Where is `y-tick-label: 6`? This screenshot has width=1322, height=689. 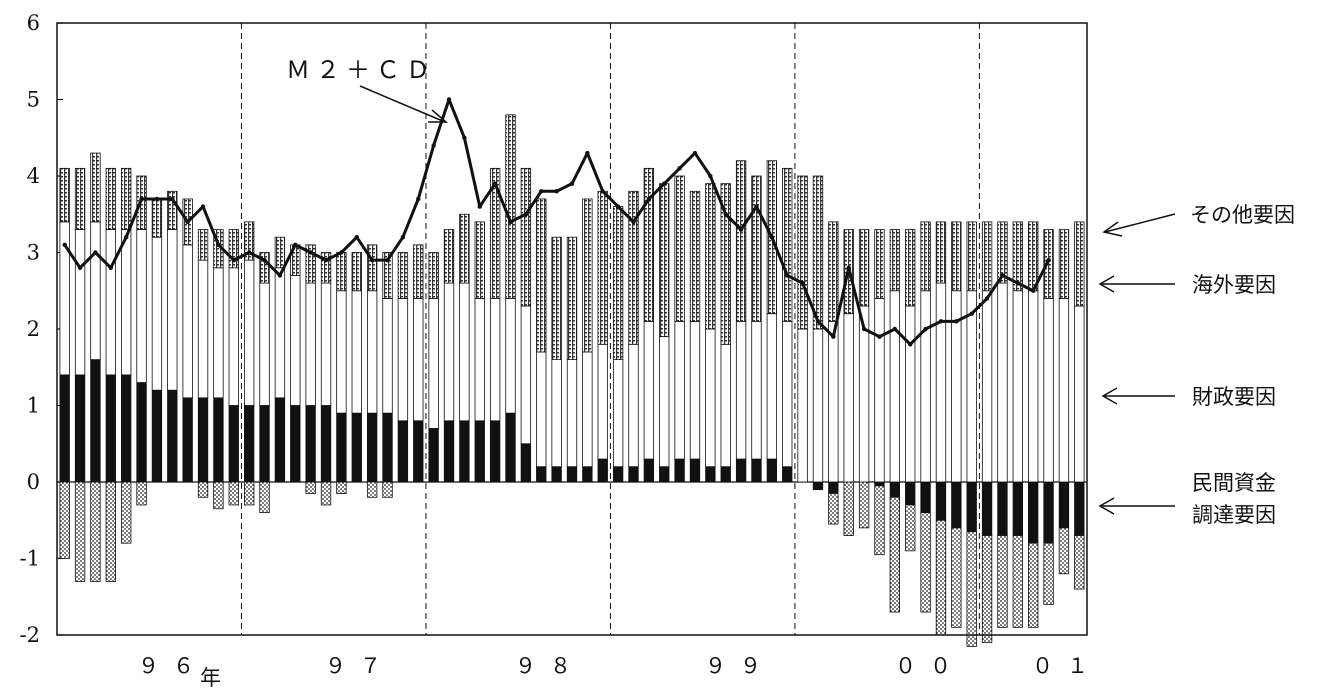 y-tick-label: 6 is located at coordinates (33, 23).